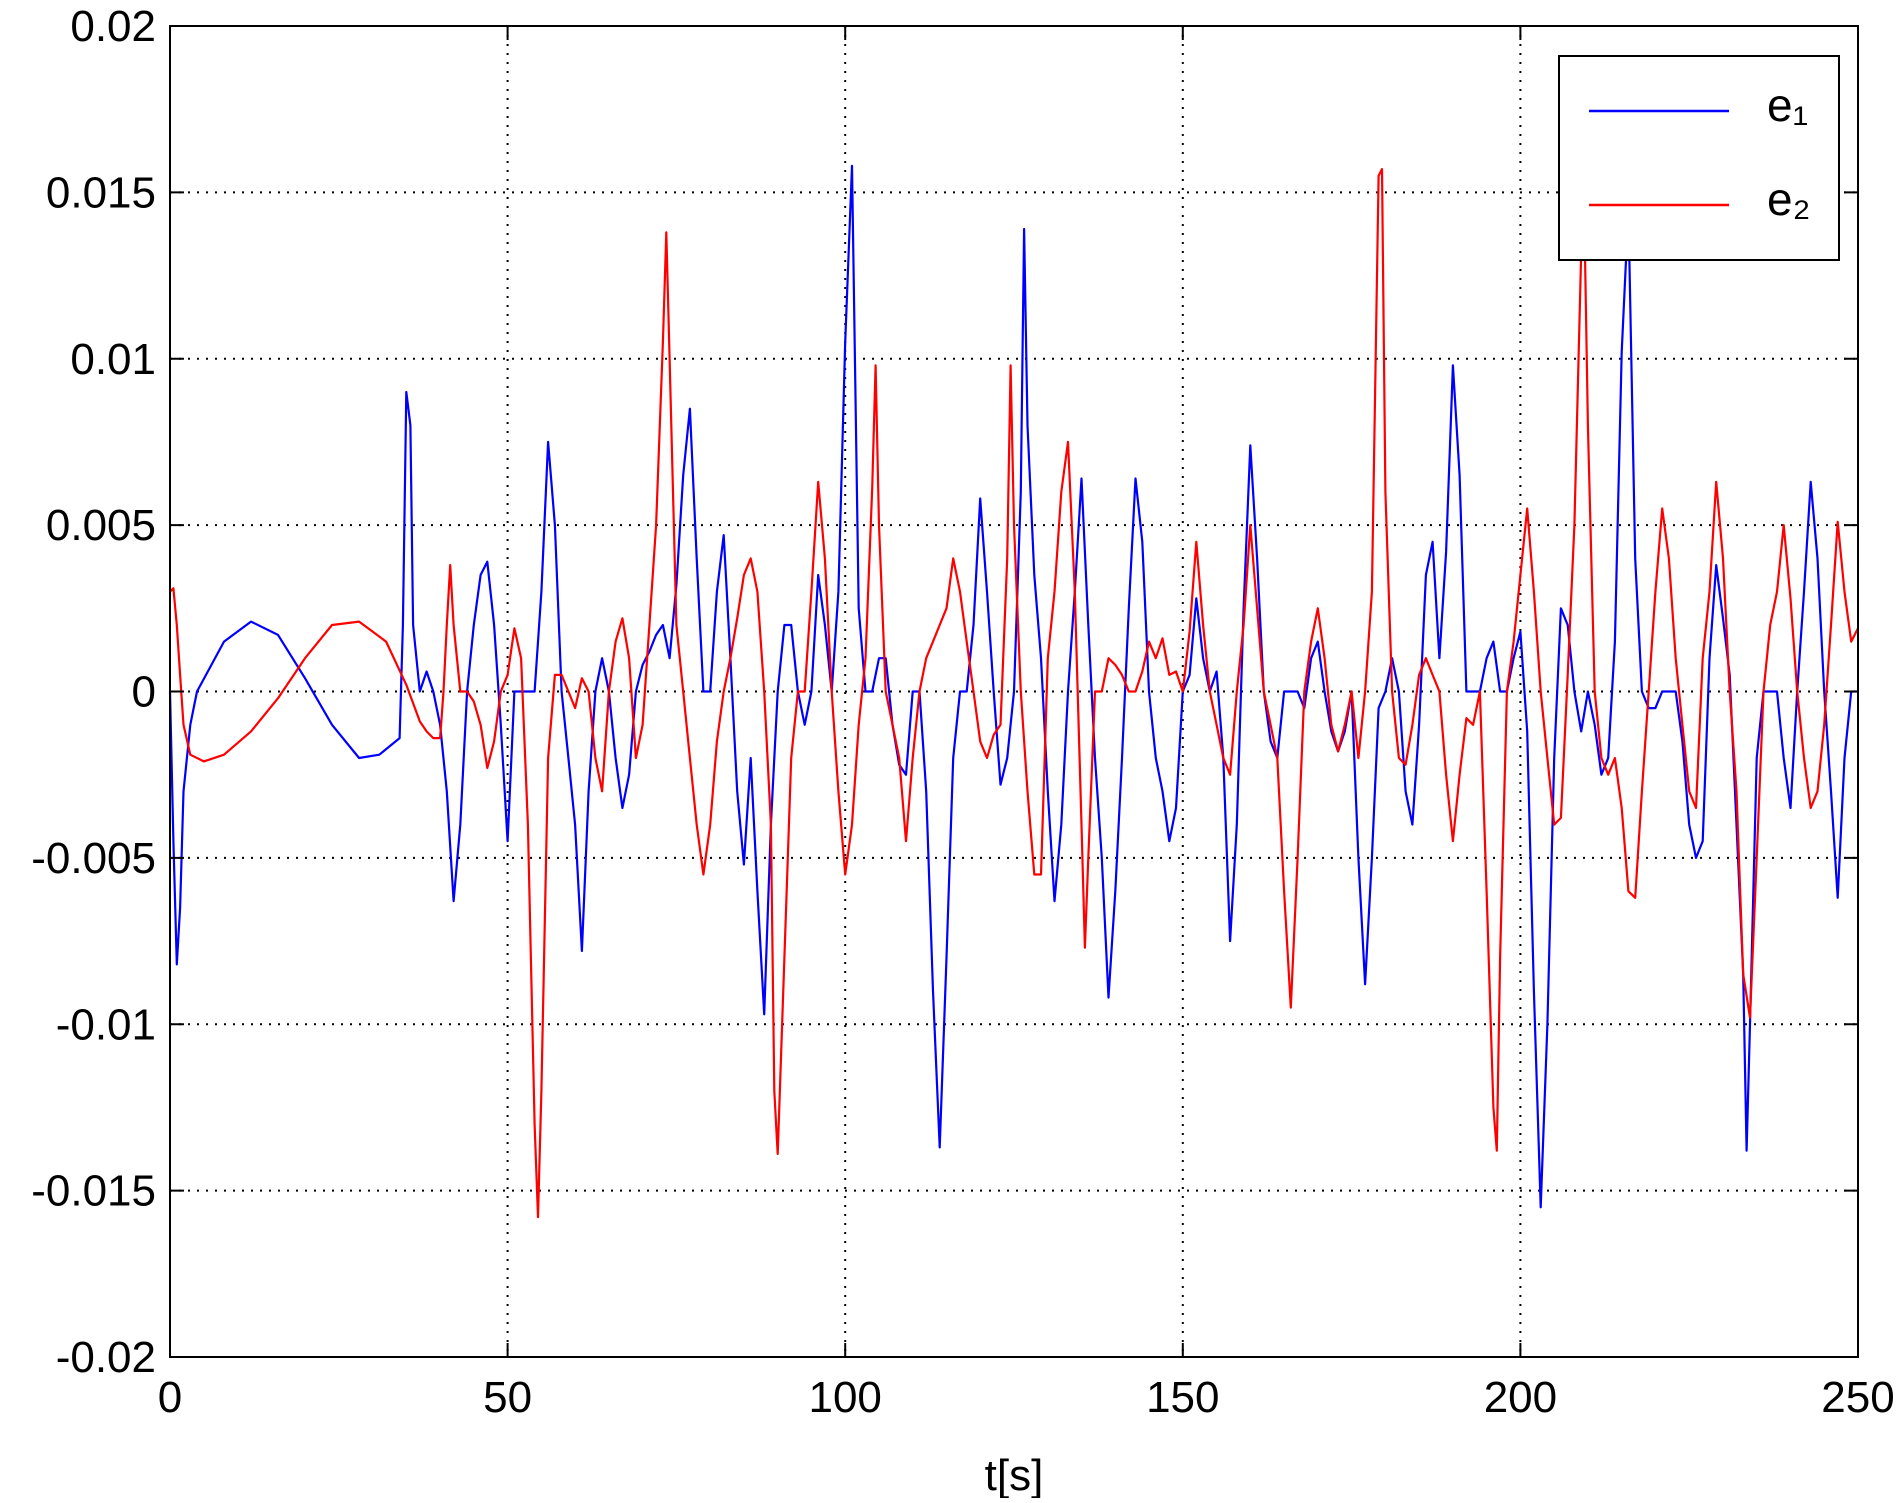 Image resolution: width=1902 pixels, height=1503 pixels. What do you see at coordinates (113, 26) in the screenshot?
I see `y-tick-label: 0.02` at bounding box center [113, 26].